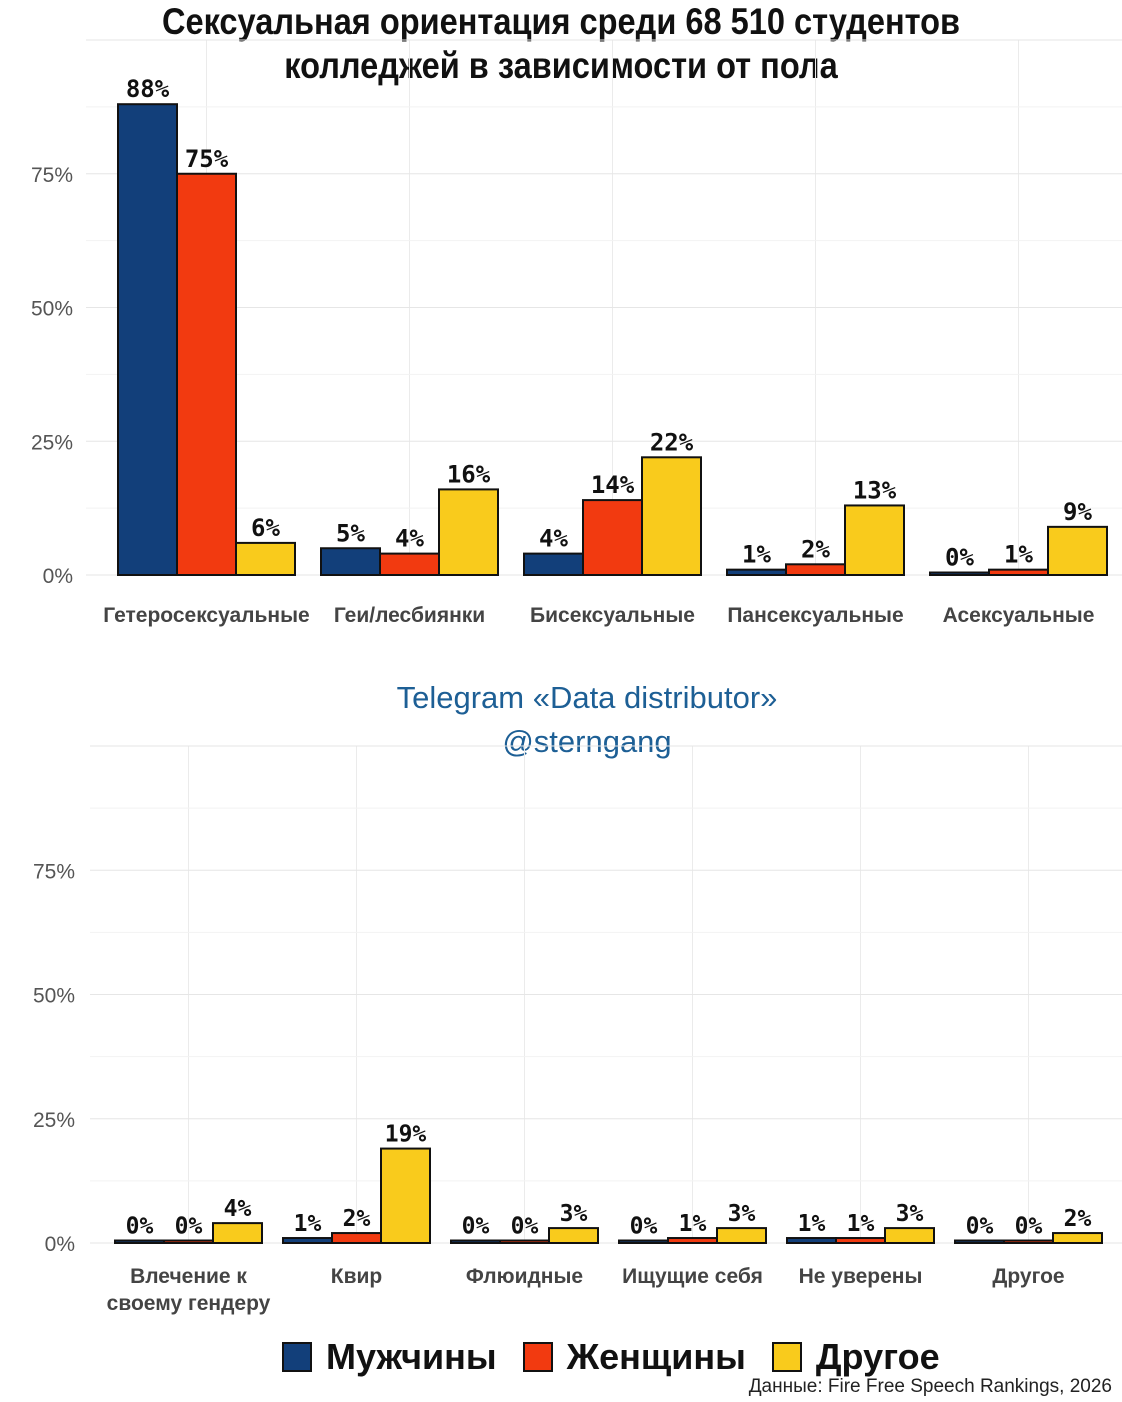 The width and height of the screenshot is (1122, 1402). Describe the element at coordinates (1019, 615) in the screenshot. I see `category-label: Асексуальные` at that location.